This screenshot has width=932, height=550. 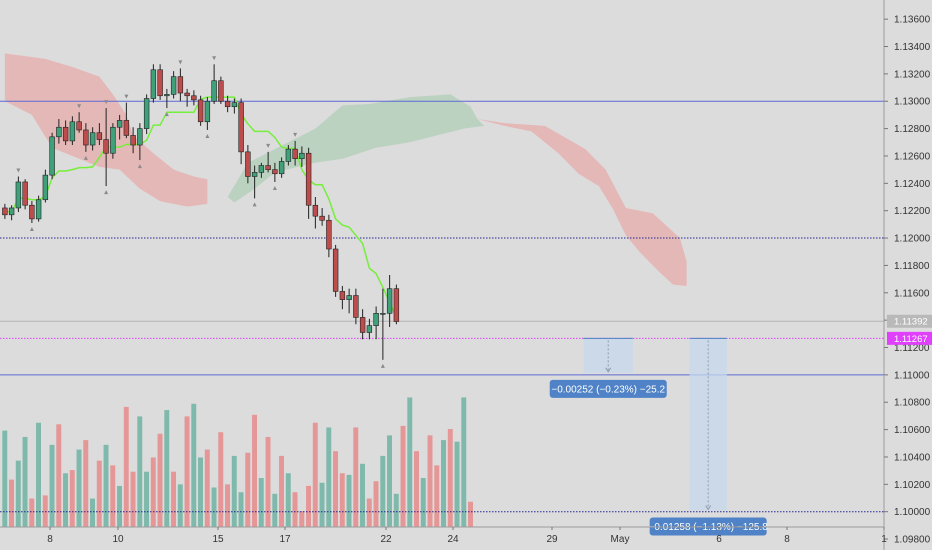 I want to click on time-tick-label: 10, so click(x=118, y=539).